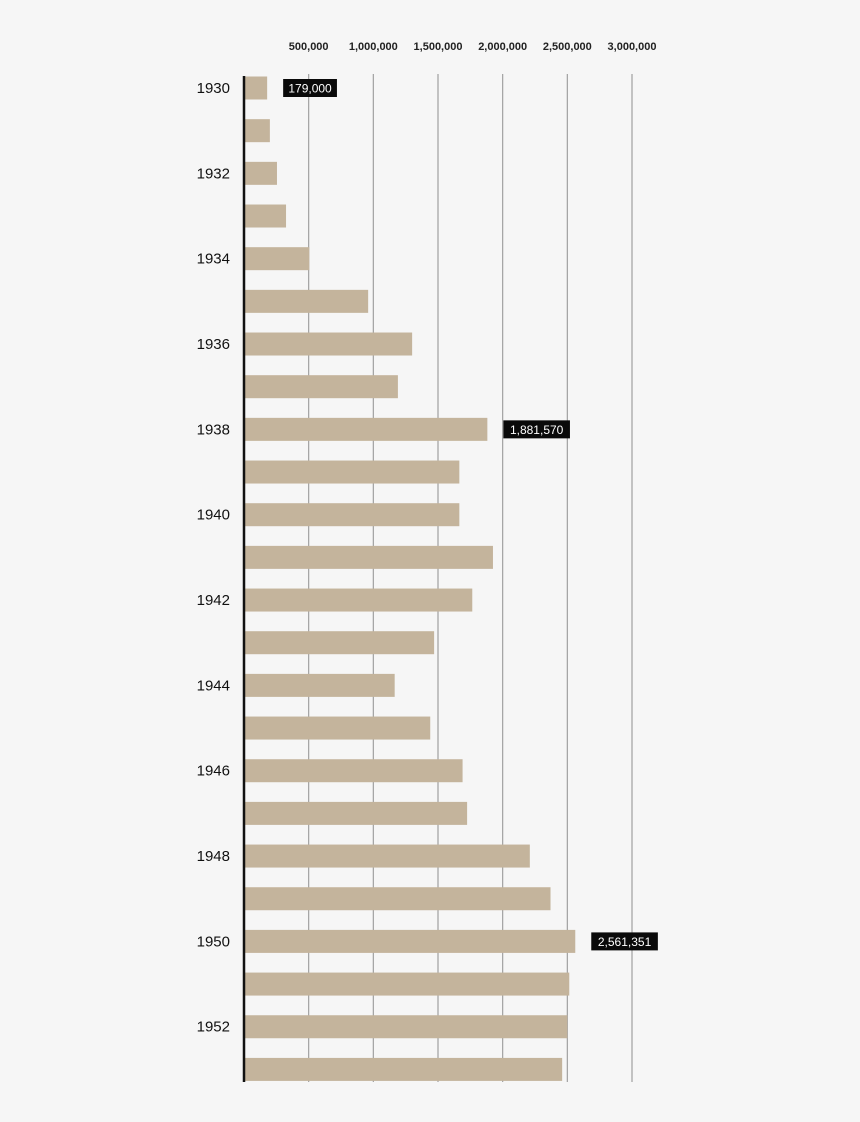 This screenshot has width=860, height=1122. Describe the element at coordinates (438, 47) in the screenshot. I see `x-tick-label: 1,500,000` at that location.